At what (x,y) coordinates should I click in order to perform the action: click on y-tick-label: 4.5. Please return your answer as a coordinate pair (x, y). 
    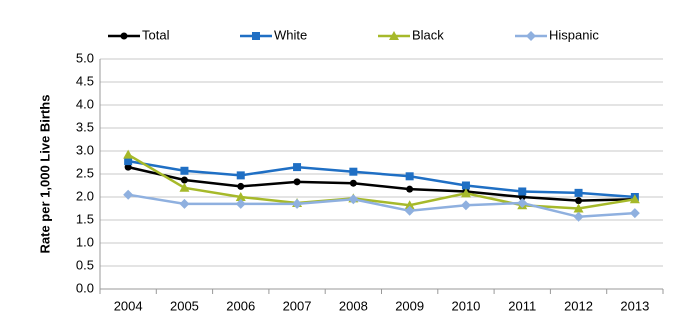
    Looking at the image, I should click on (85, 80).